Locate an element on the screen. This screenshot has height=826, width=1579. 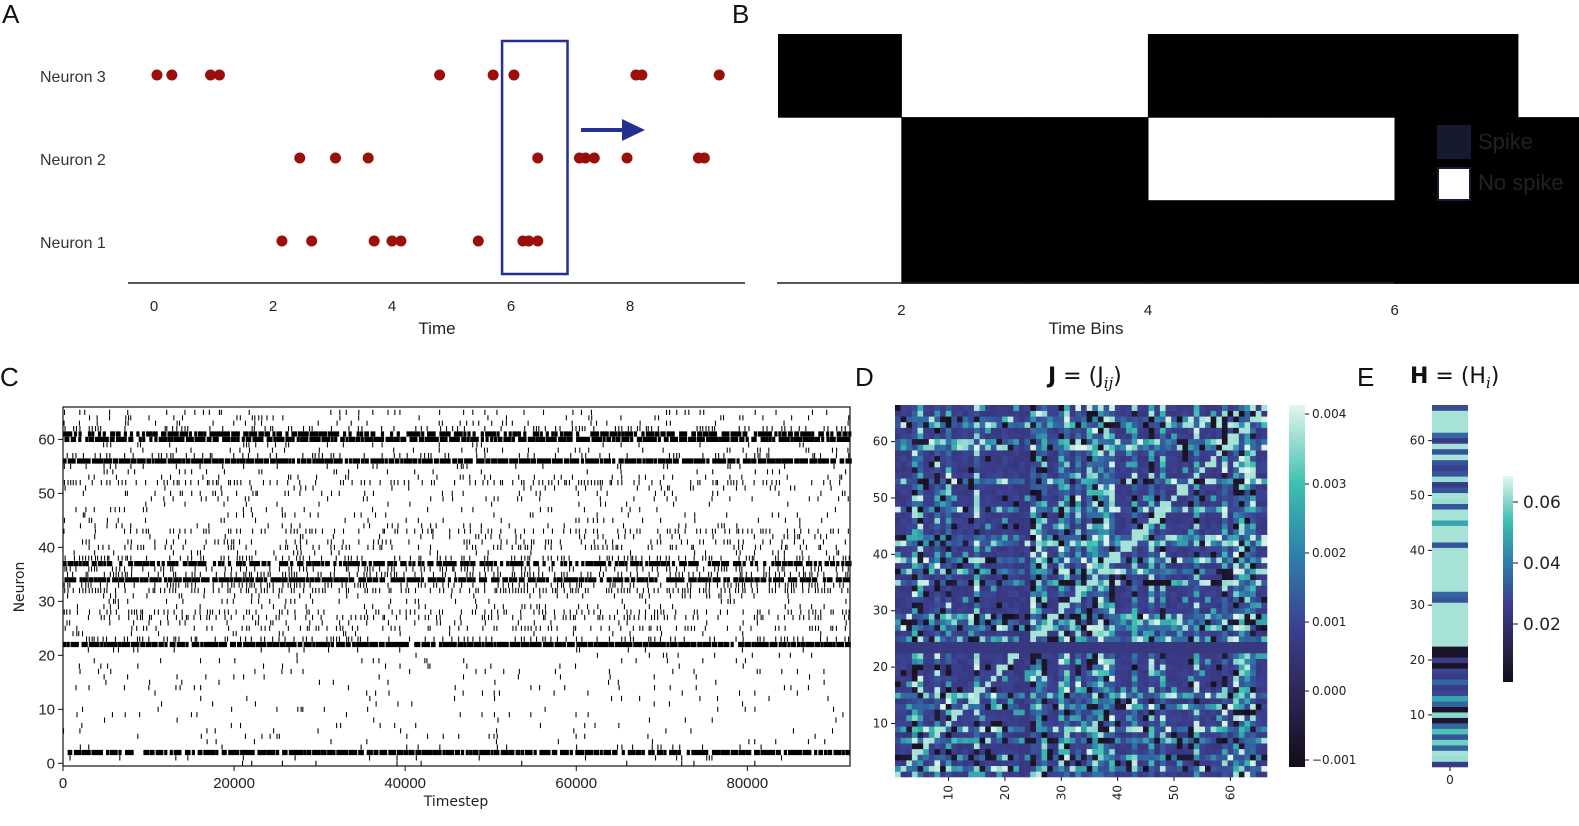
panel-e-y-tick-5: 60 is located at coordinates (1417, 441).